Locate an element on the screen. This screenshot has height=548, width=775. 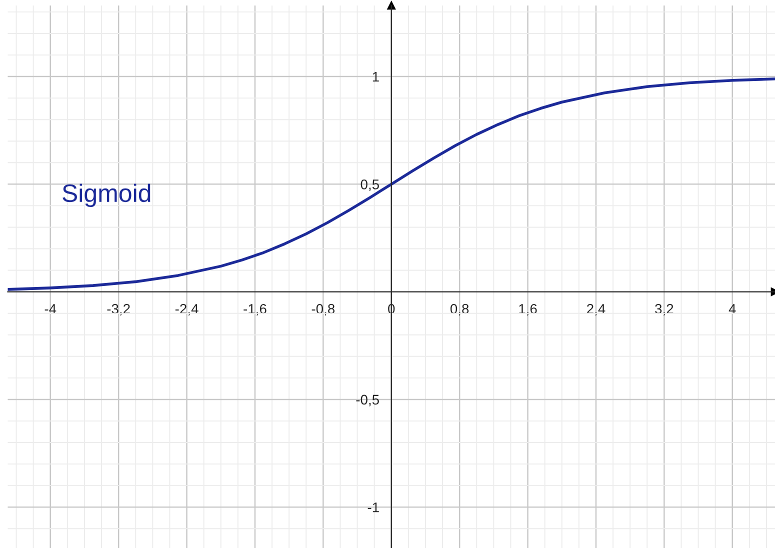
y-tick-label: 1 is located at coordinates (375, 77).